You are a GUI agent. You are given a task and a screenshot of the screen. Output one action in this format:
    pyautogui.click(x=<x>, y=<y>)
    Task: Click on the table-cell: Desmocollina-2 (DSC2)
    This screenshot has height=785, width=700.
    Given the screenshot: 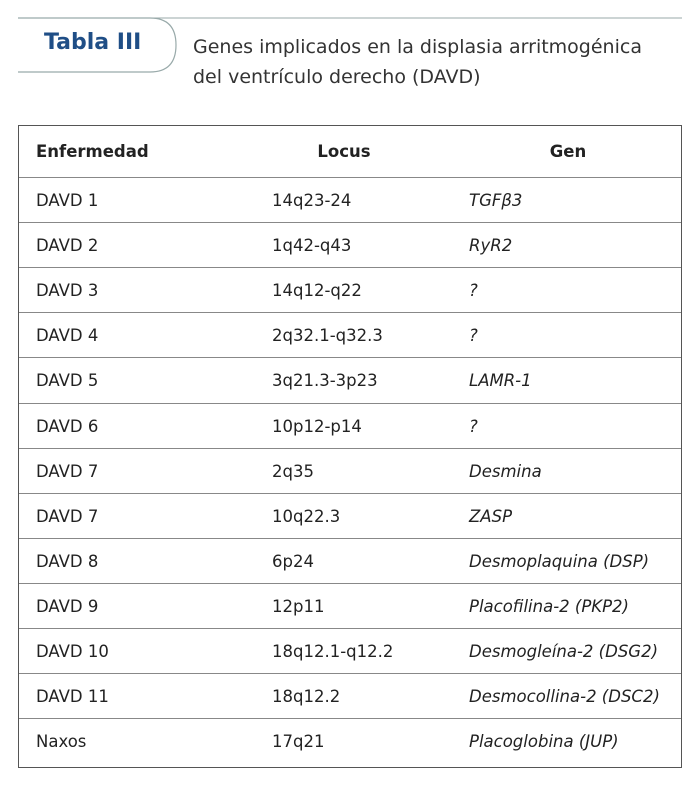 What is the action you would take?
    pyautogui.click(x=564, y=697)
    